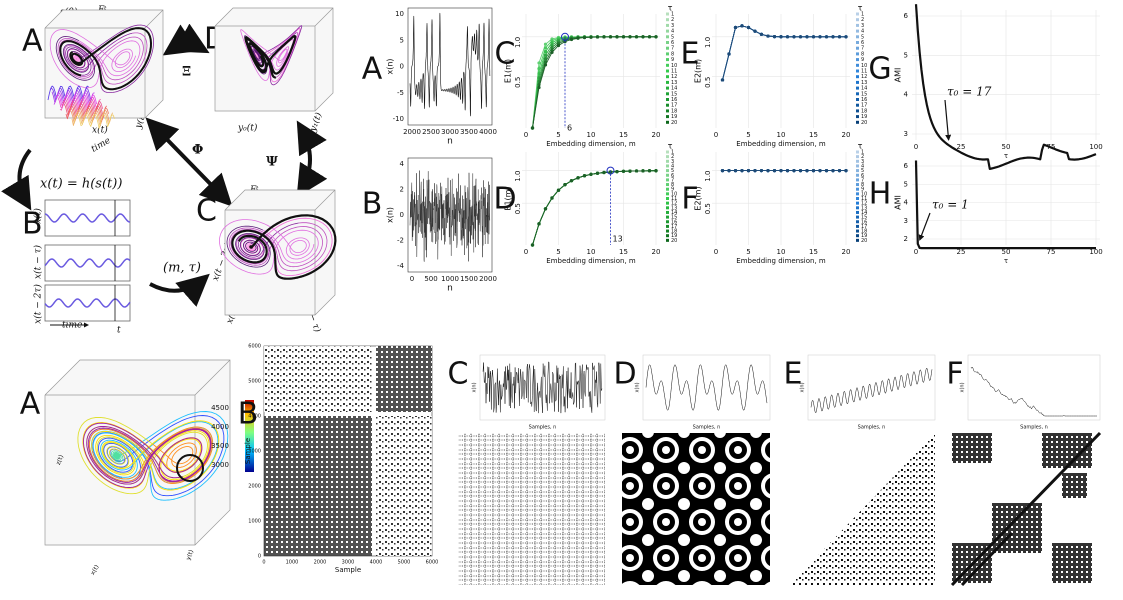 The width and height of the screenshot is (1123, 600). I want to click on y-axis-label: E1(m), so click(508, 71).